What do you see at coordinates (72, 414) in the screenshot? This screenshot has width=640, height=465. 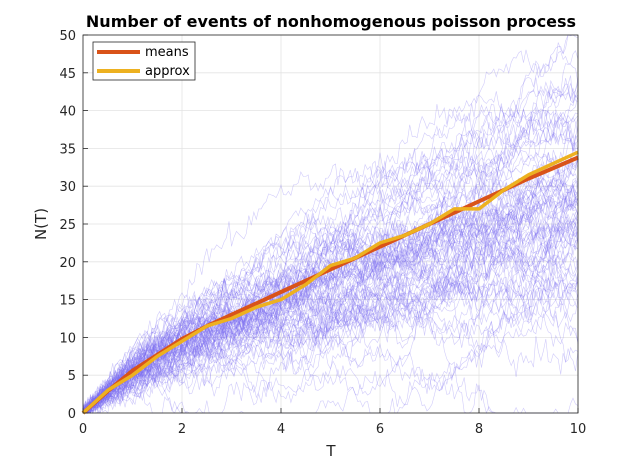 I see `y-tick-label: 0` at bounding box center [72, 414].